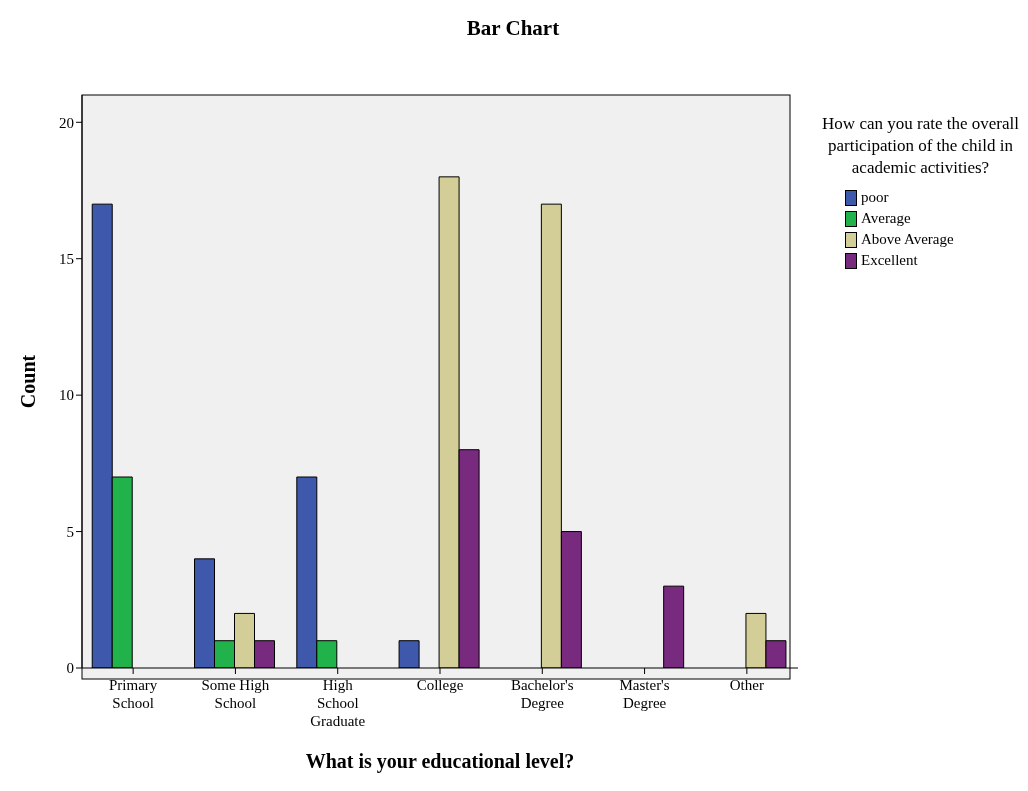 This screenshot has height=791, width=1028. I want to click on y-tick-label: 5, so click(70, 531).